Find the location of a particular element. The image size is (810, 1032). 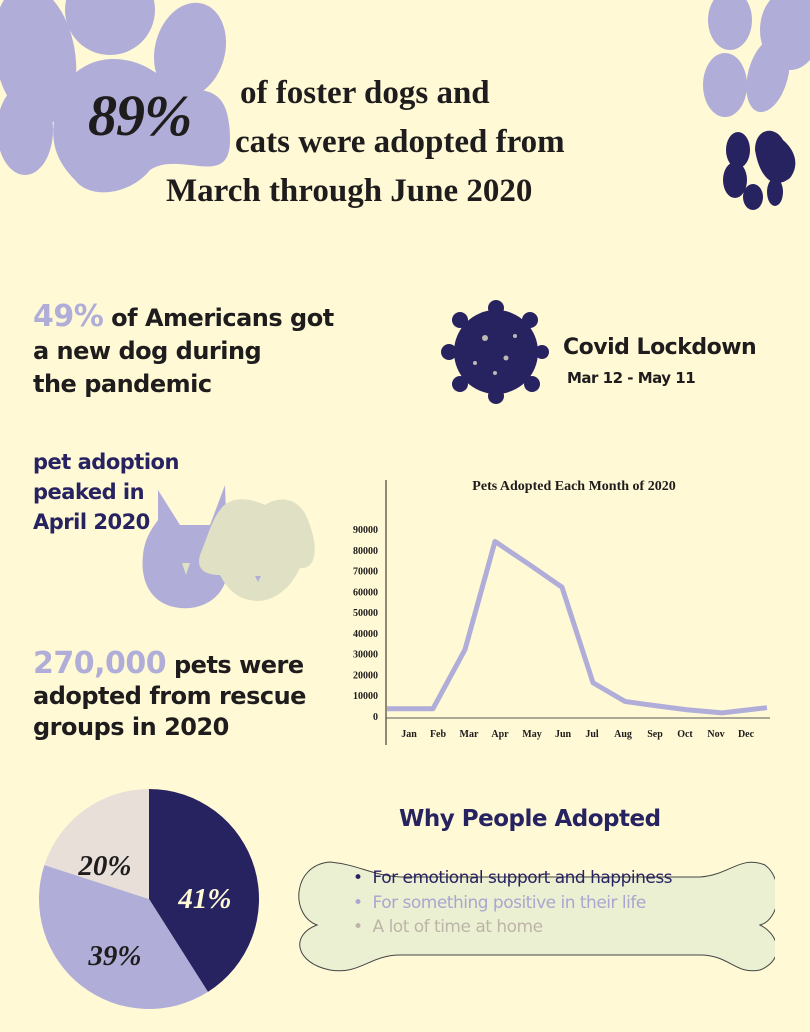

covid-dates: Mar 12 - May 11 is located at coordinates (631, 378).